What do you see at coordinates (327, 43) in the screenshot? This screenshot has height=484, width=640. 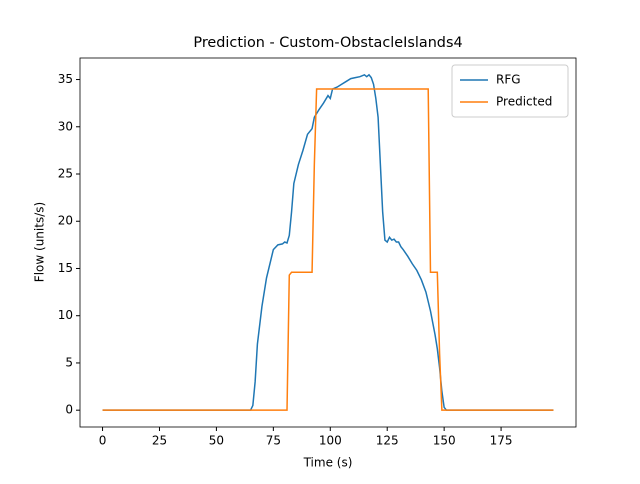 I see `chart-title: Prediction - Custom-ObstacleIslands4` at bounding box center [327, 43].